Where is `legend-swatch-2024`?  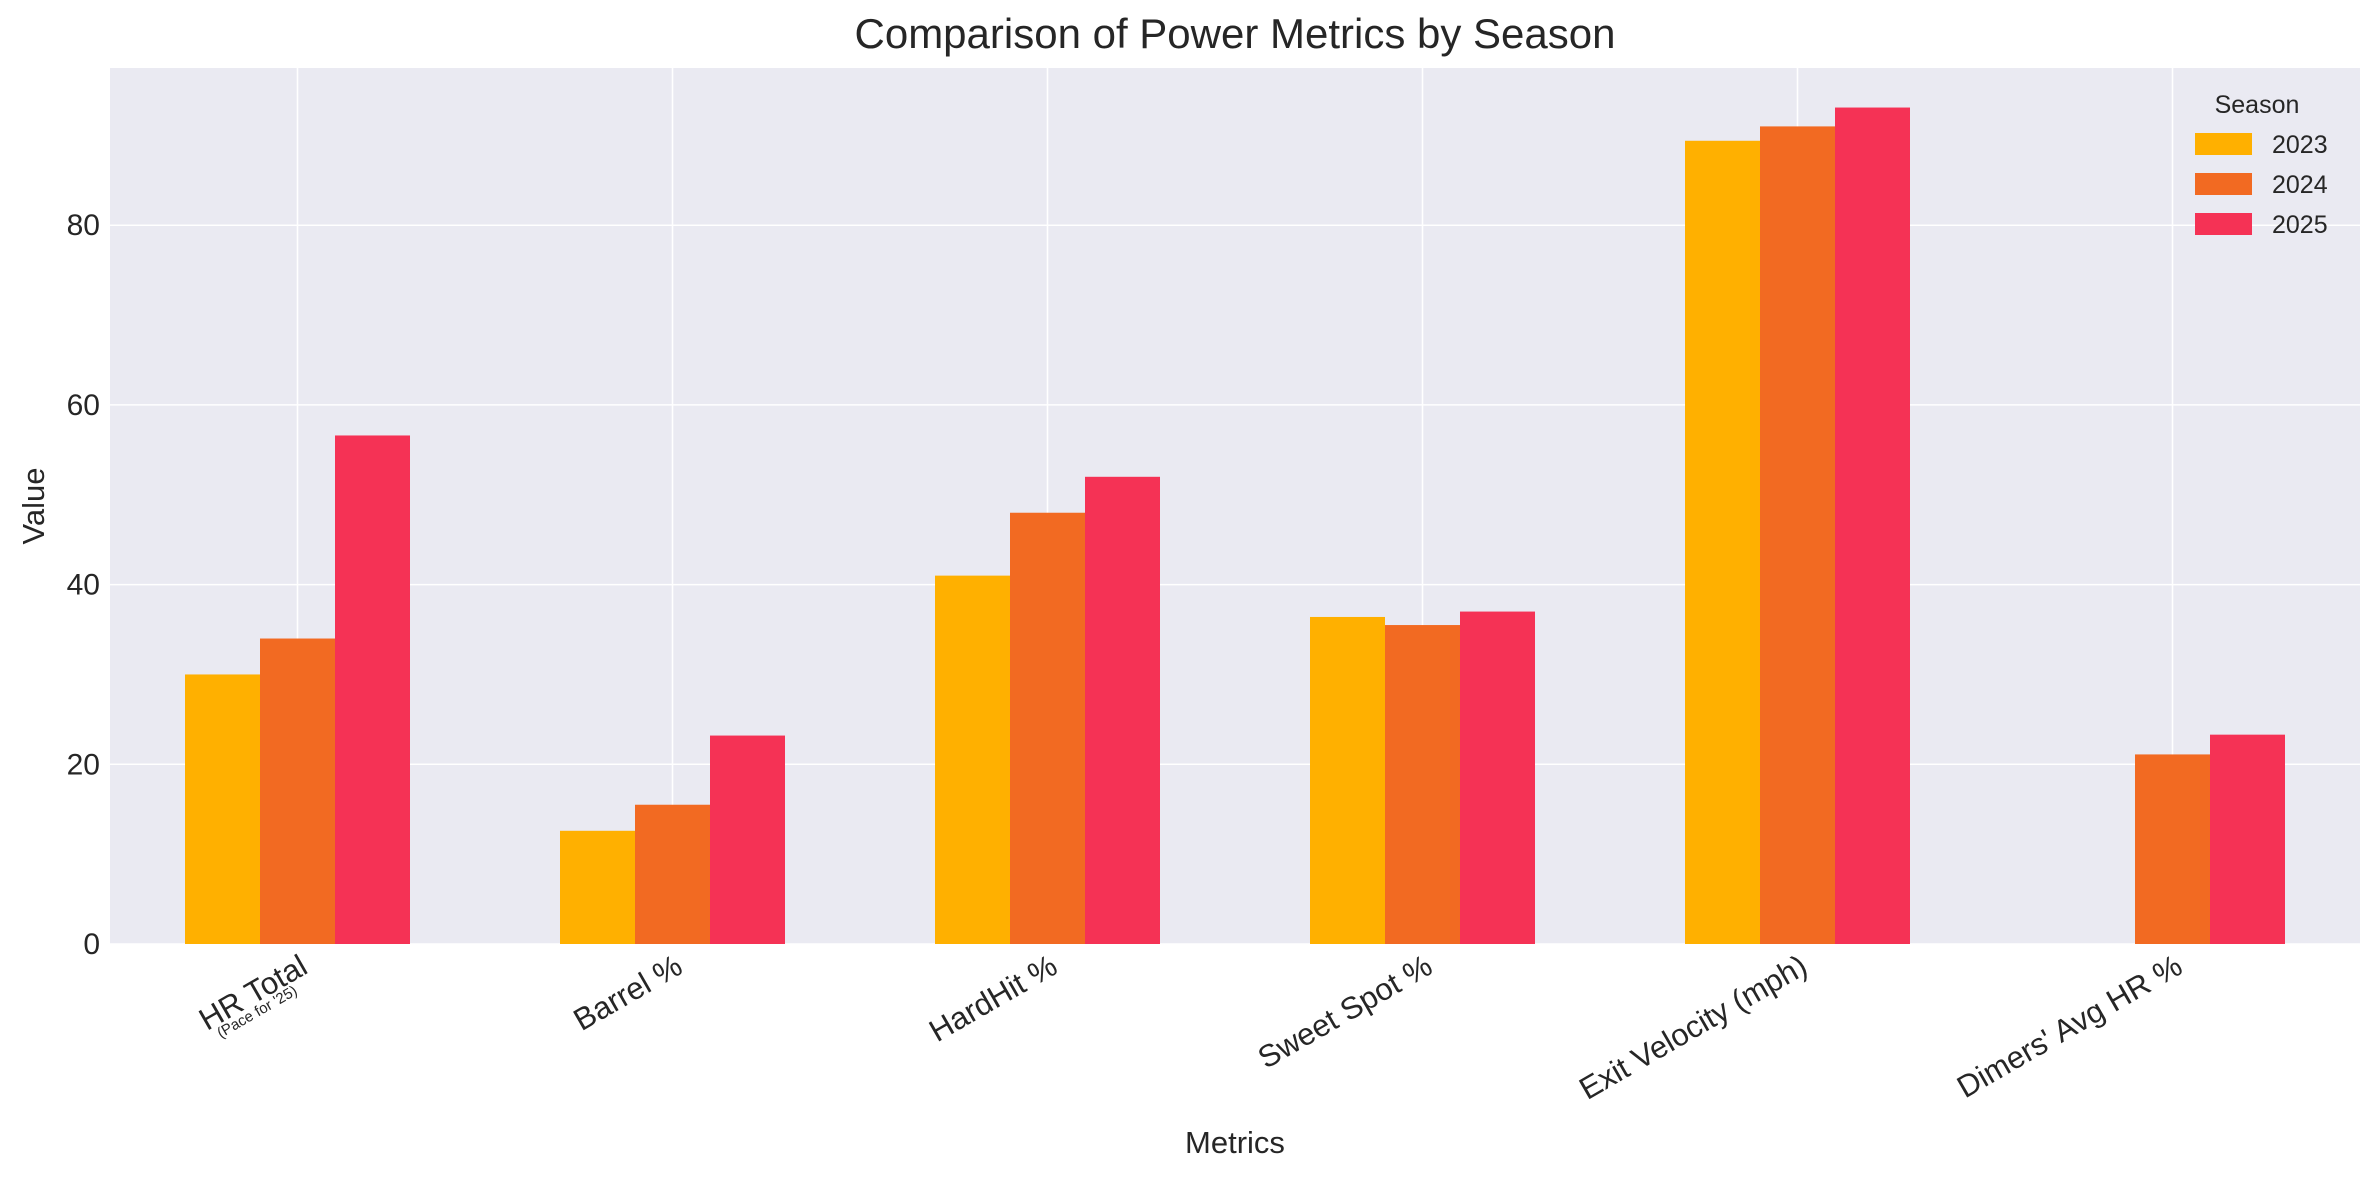 legend-swatch-2024 is located at coordinates (2223, 184).